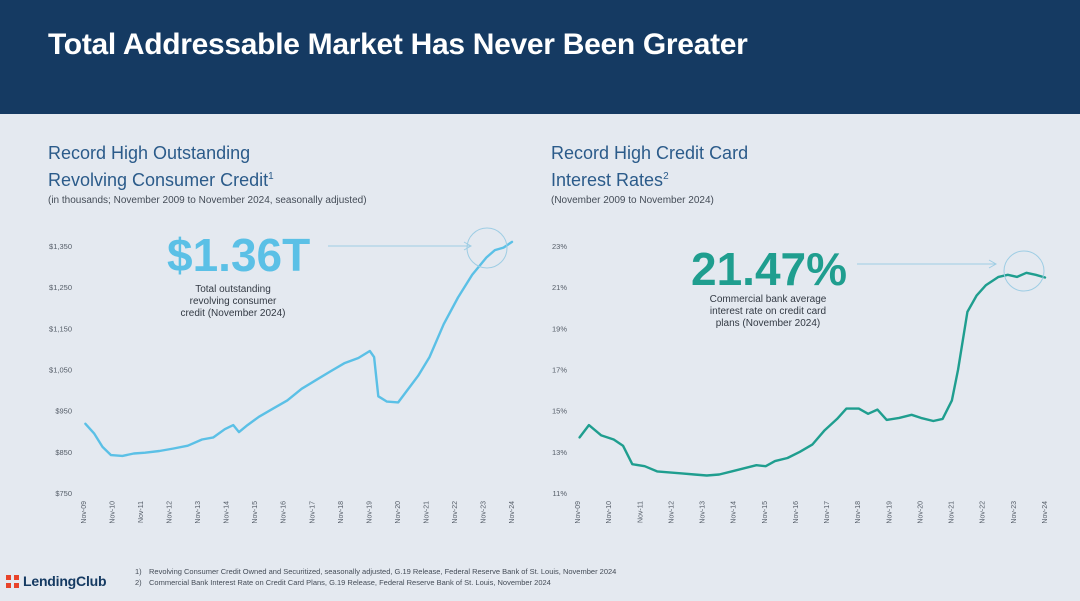 The width and height of the screenshot is (1080, 601). What do you see at coordinates (920, 512) in the screenshot?
I see `right-x-tick-label: Nov-20` at bounding box center [920, 512].